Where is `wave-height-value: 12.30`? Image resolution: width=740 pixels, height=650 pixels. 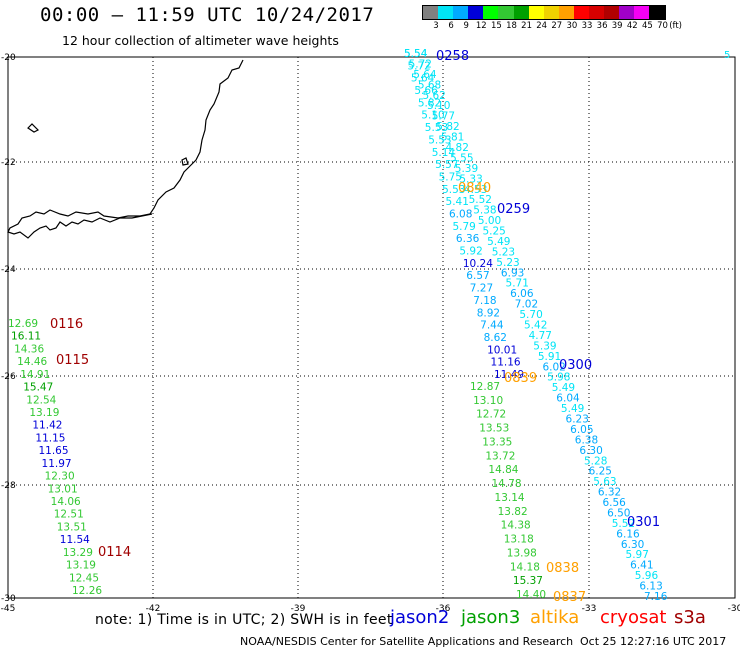 wave-height-value: 12.30 is located at coordinates (60, 477).